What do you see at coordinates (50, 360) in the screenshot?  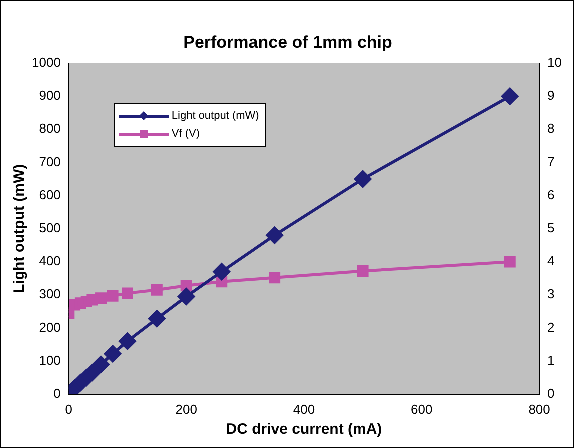 I see `y-tick-label: 100` at bounding box center [50, 360].